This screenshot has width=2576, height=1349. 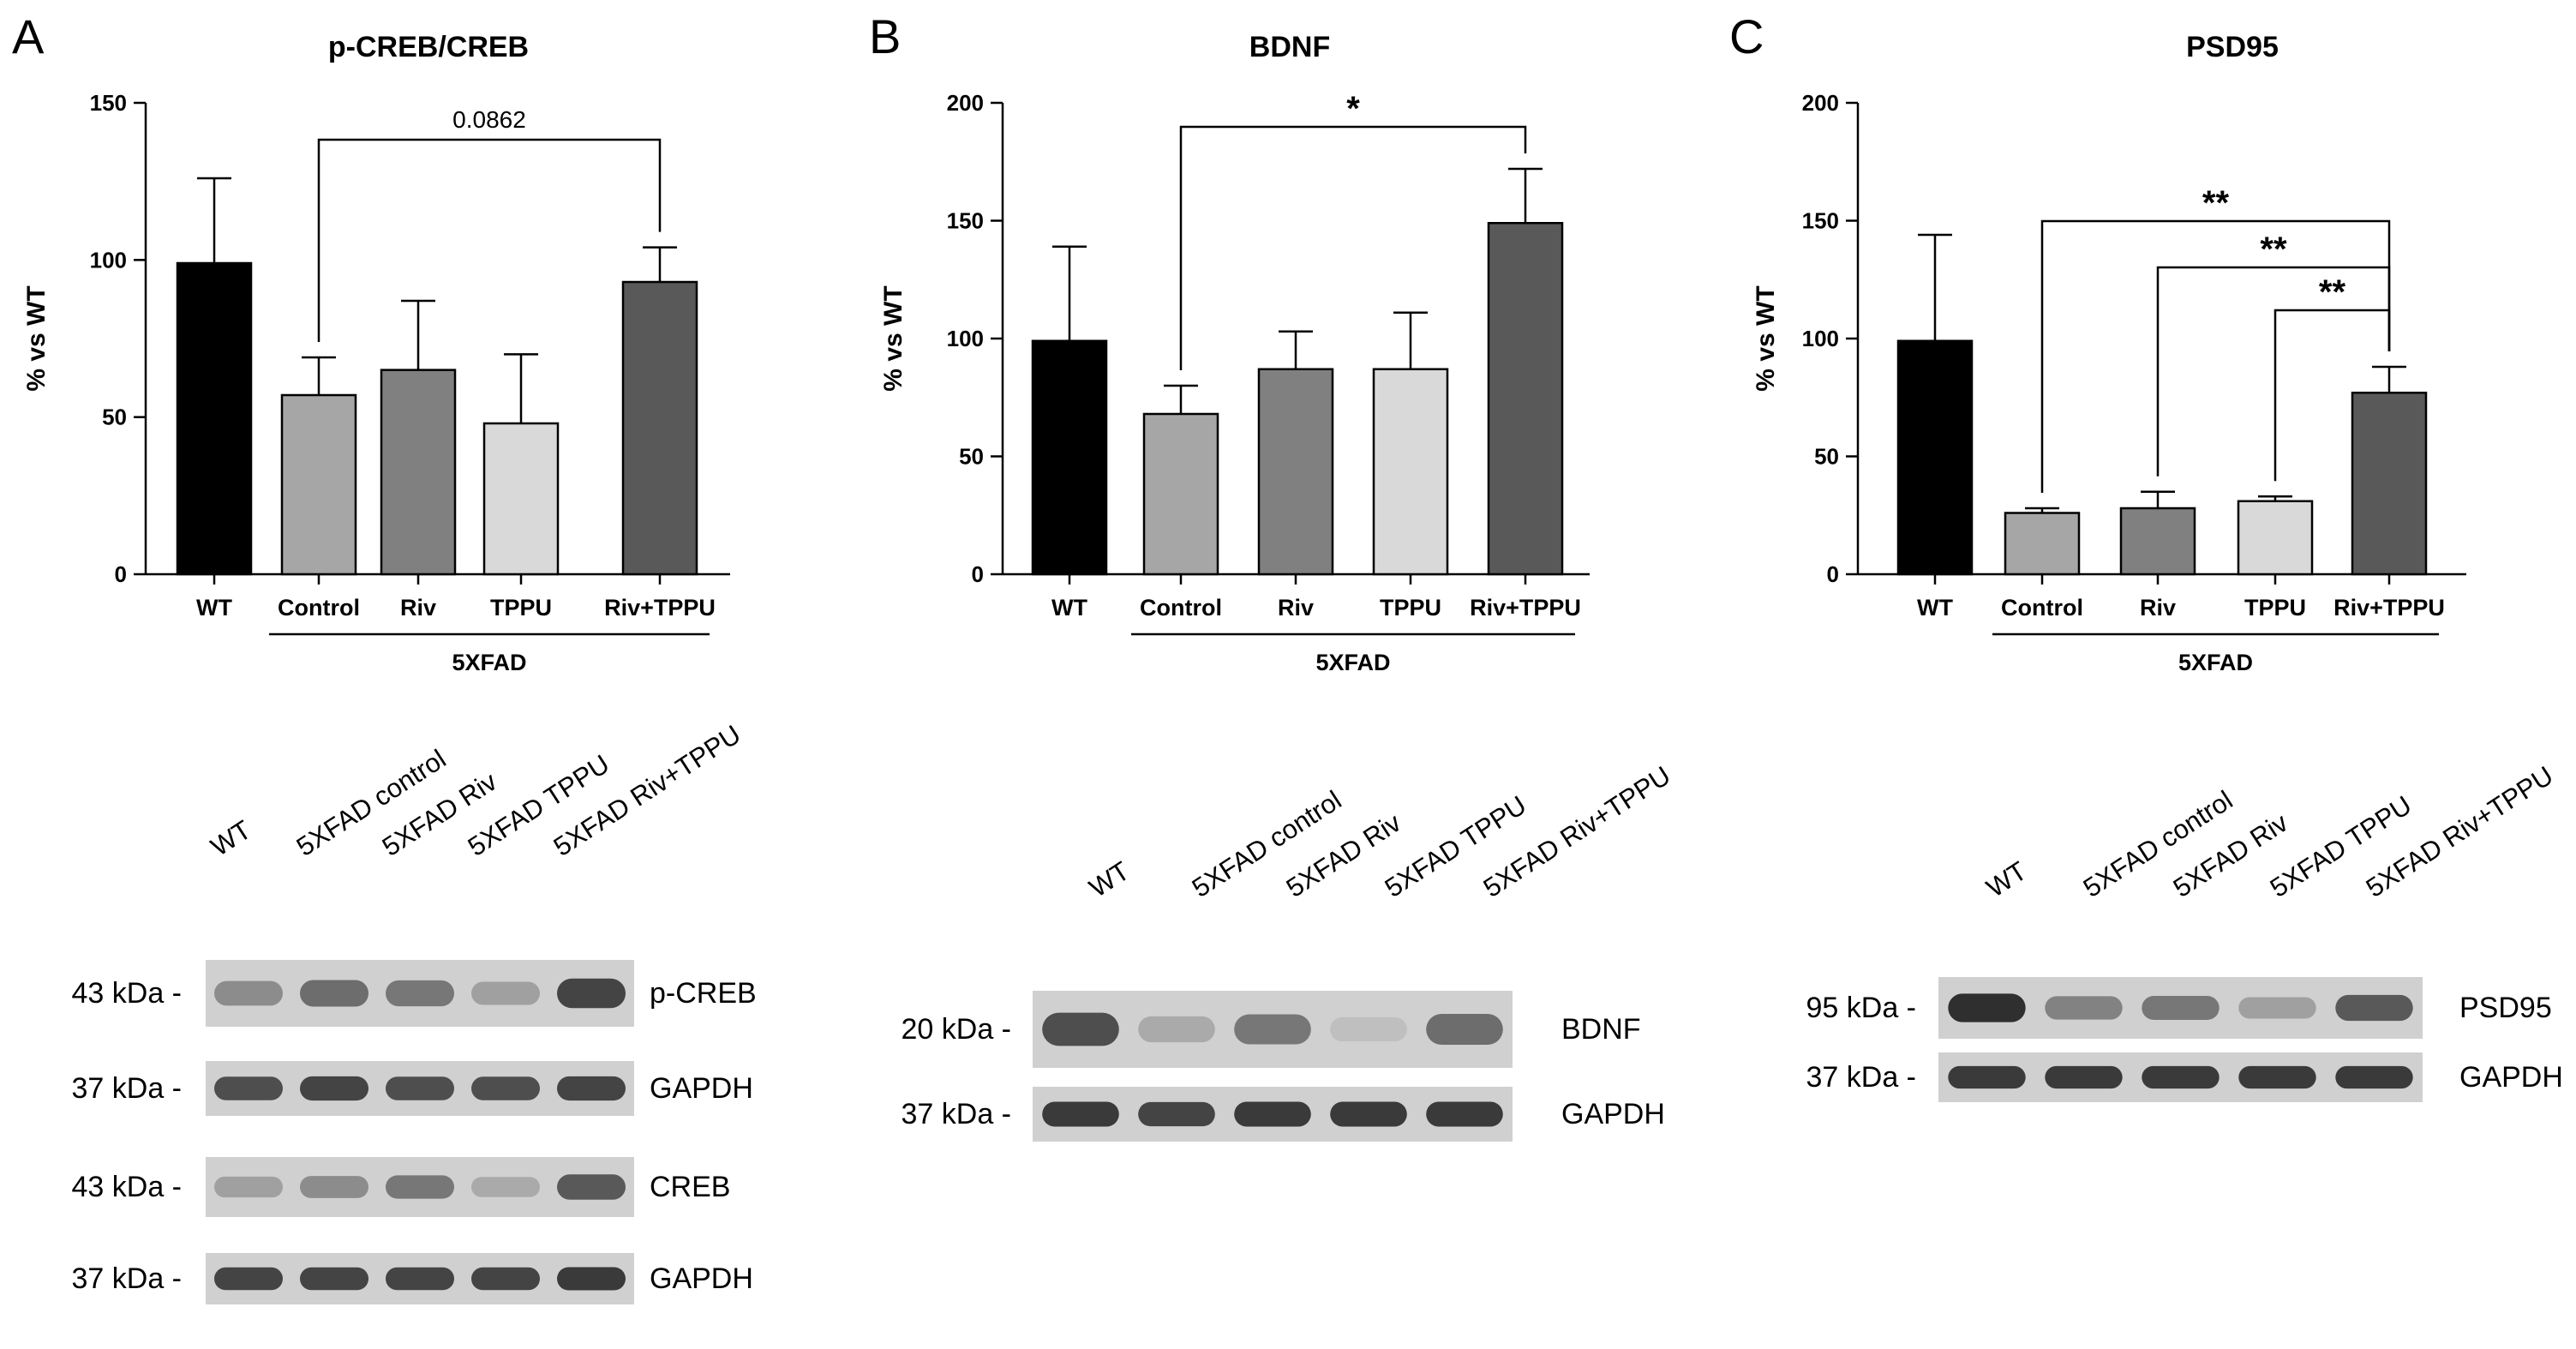 I want to click on x-tick-label: Riv+TPPU, so click(x=660, y=608).